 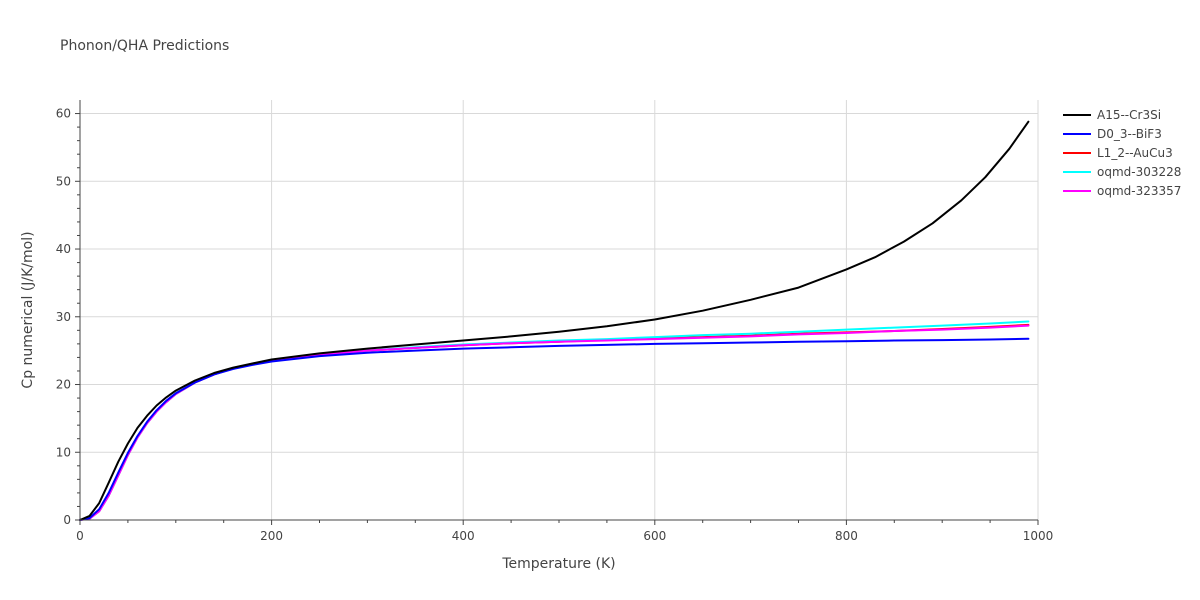 What do you see at coordinates (1135, 153) in the screenshot?
I see `legend-label: L1_2--AuCu3` at bounding box center [1135, 153].